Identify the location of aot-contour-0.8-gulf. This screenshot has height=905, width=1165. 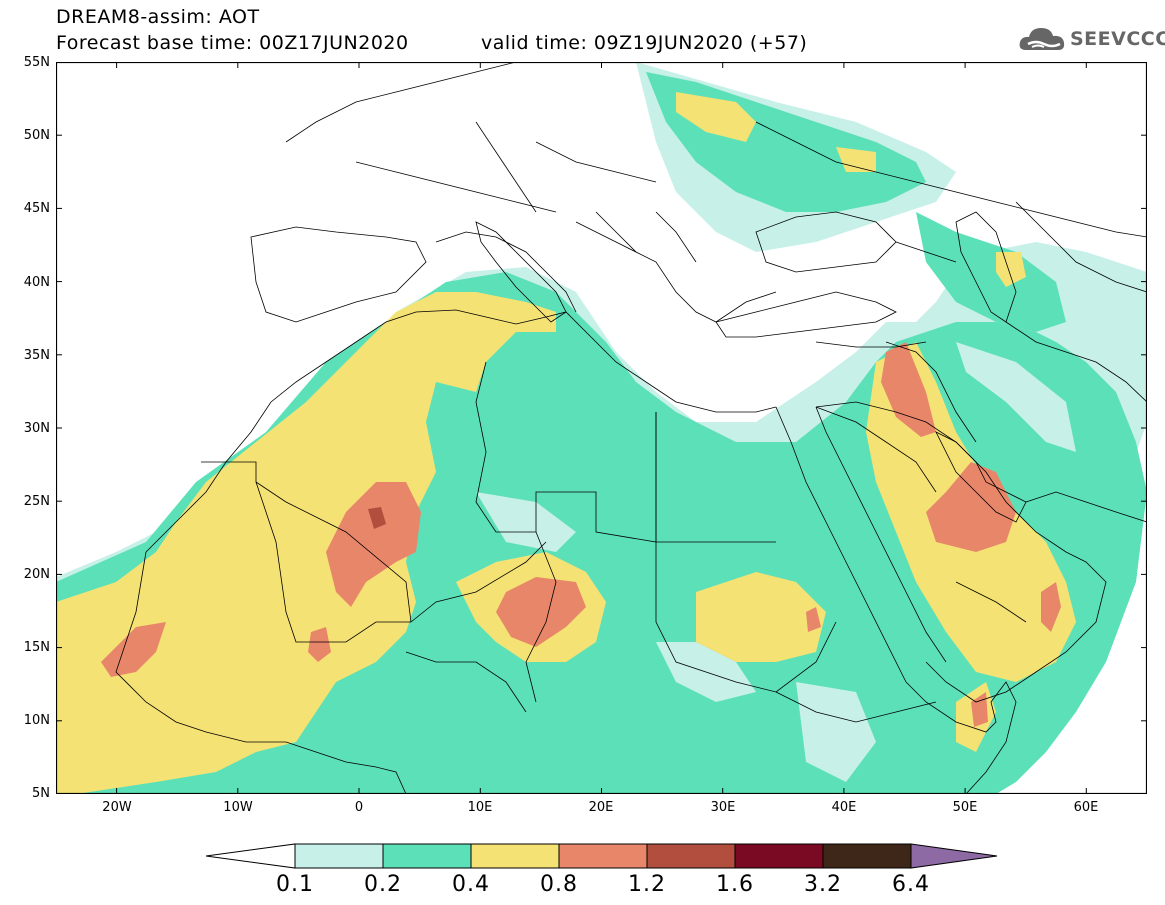
(971, 507).